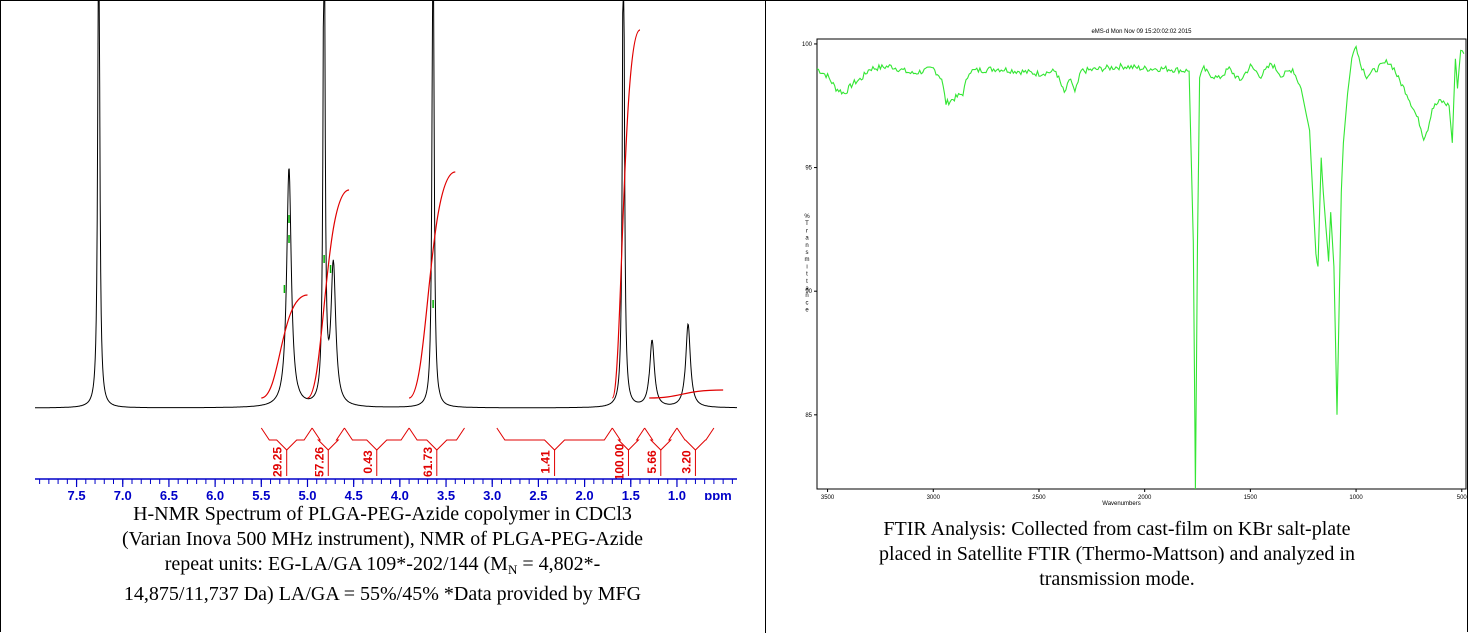  I want to click on nmr-tick-label: 7.0, so click(123, 494).